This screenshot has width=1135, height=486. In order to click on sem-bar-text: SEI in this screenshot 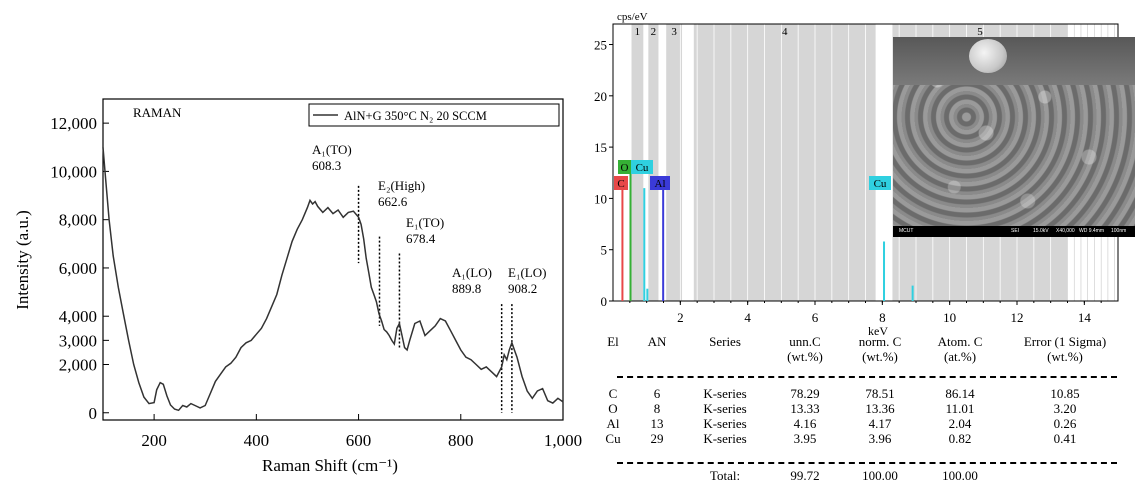, I will do `click(1015, 231)`.